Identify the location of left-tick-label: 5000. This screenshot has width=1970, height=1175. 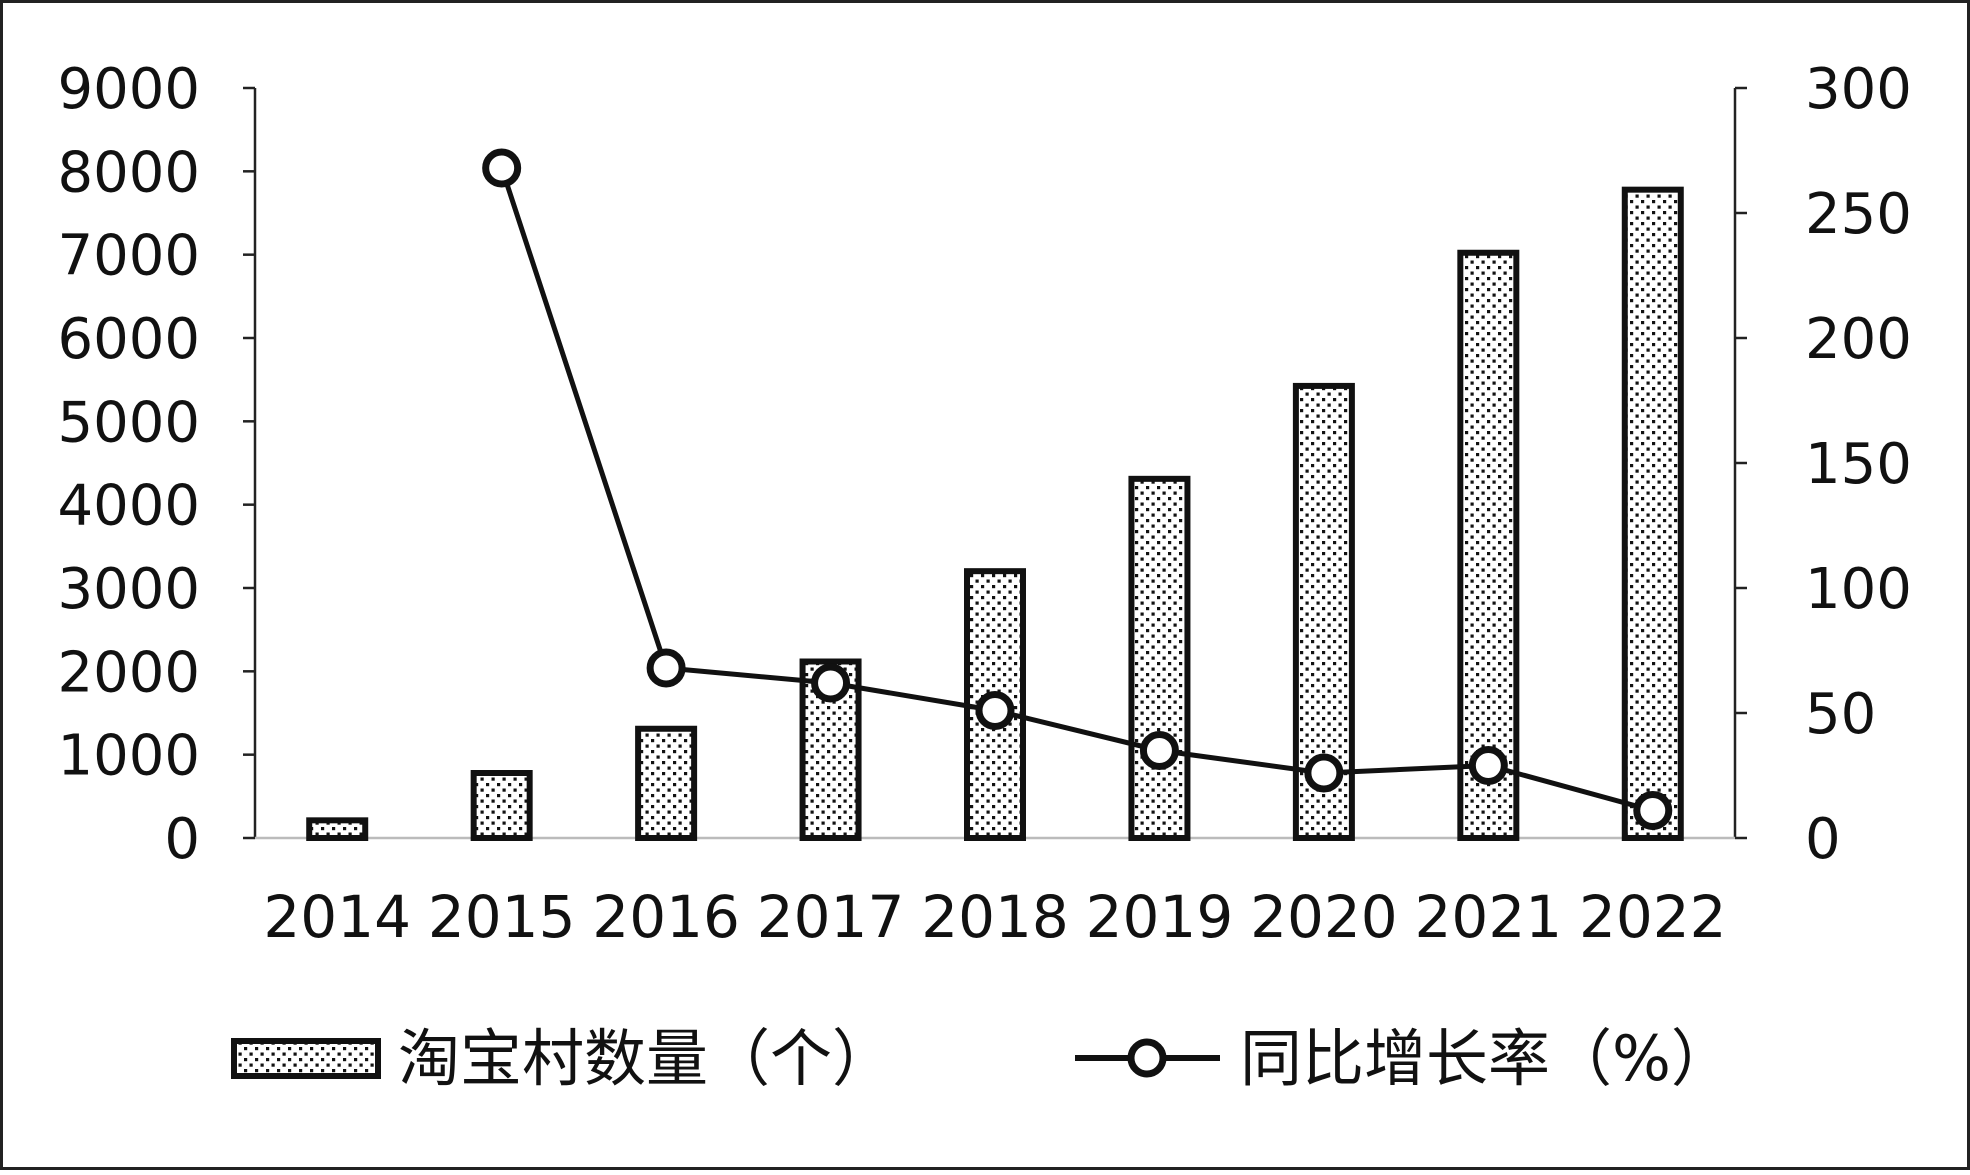
(128, 422).